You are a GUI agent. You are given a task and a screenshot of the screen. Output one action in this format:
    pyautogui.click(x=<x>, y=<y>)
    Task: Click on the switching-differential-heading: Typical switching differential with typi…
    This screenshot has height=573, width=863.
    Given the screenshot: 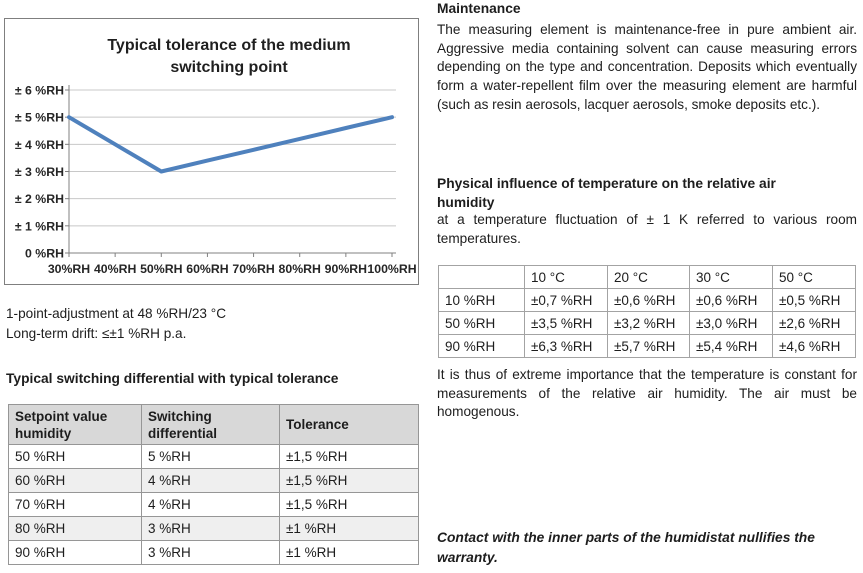 What is the action you would take?
    pyautogui.click(x=172, y=378)
    